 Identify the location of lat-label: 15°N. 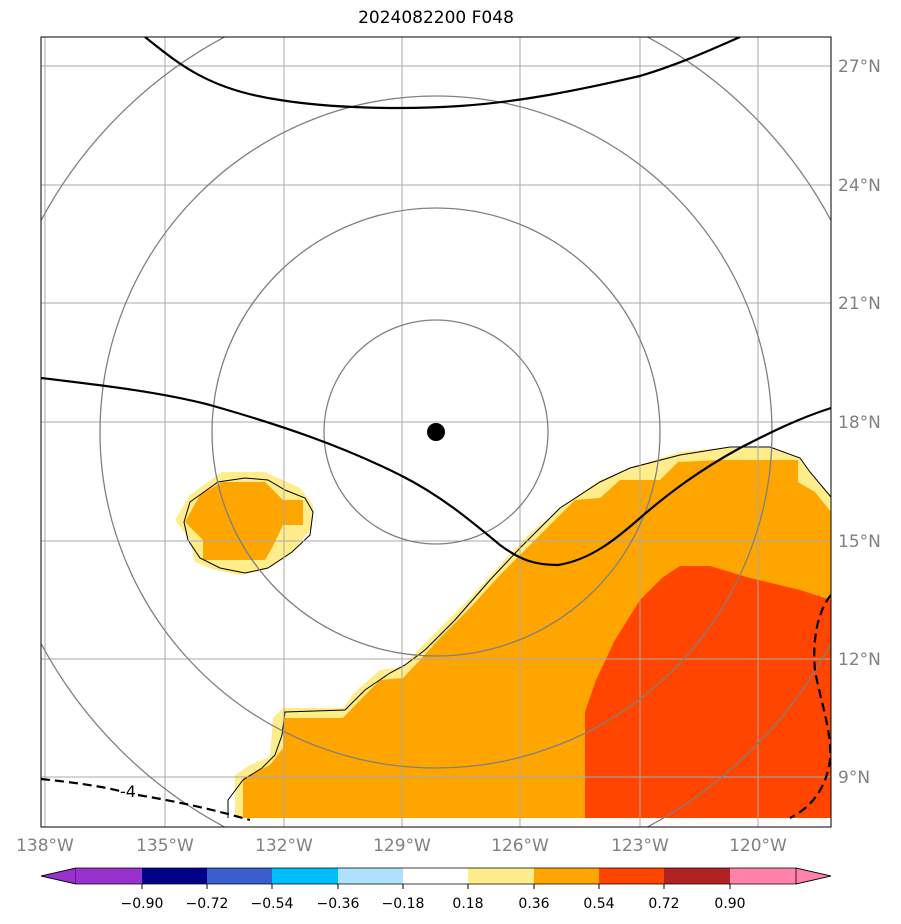
(859, 542).